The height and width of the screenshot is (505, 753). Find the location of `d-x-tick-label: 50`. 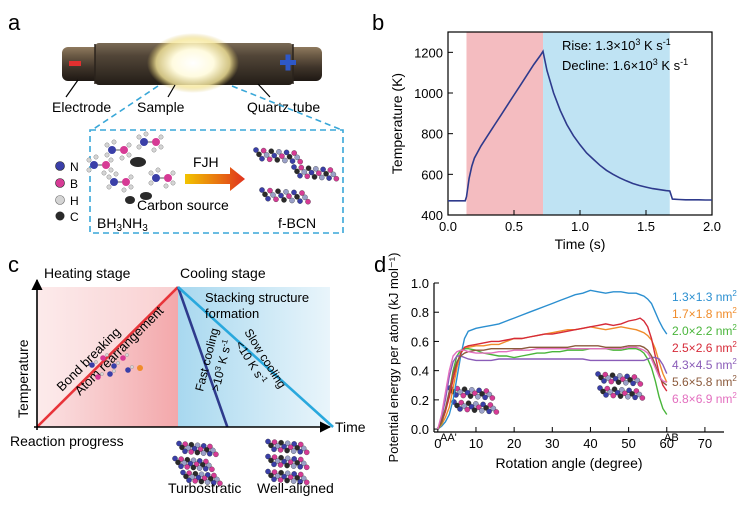

d-x-tick-label: 50 is located at coordinates (628, 443).